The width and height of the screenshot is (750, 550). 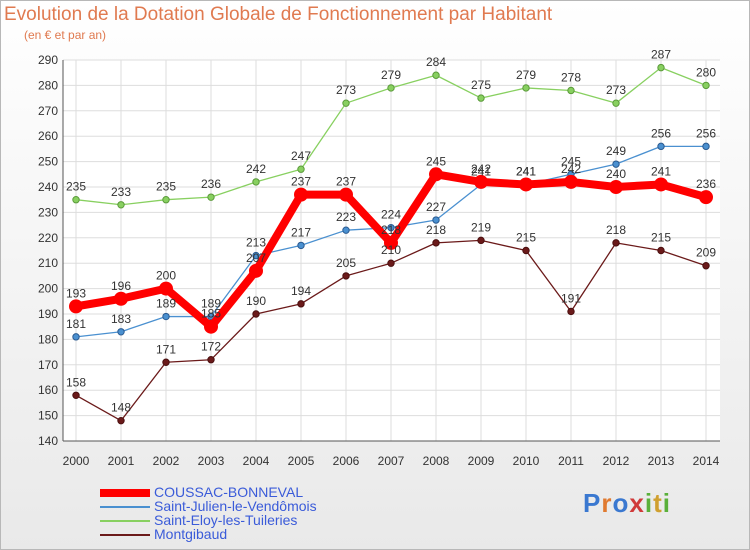 I want to click on y-tick-label: 140, so click(x=48, y=441).